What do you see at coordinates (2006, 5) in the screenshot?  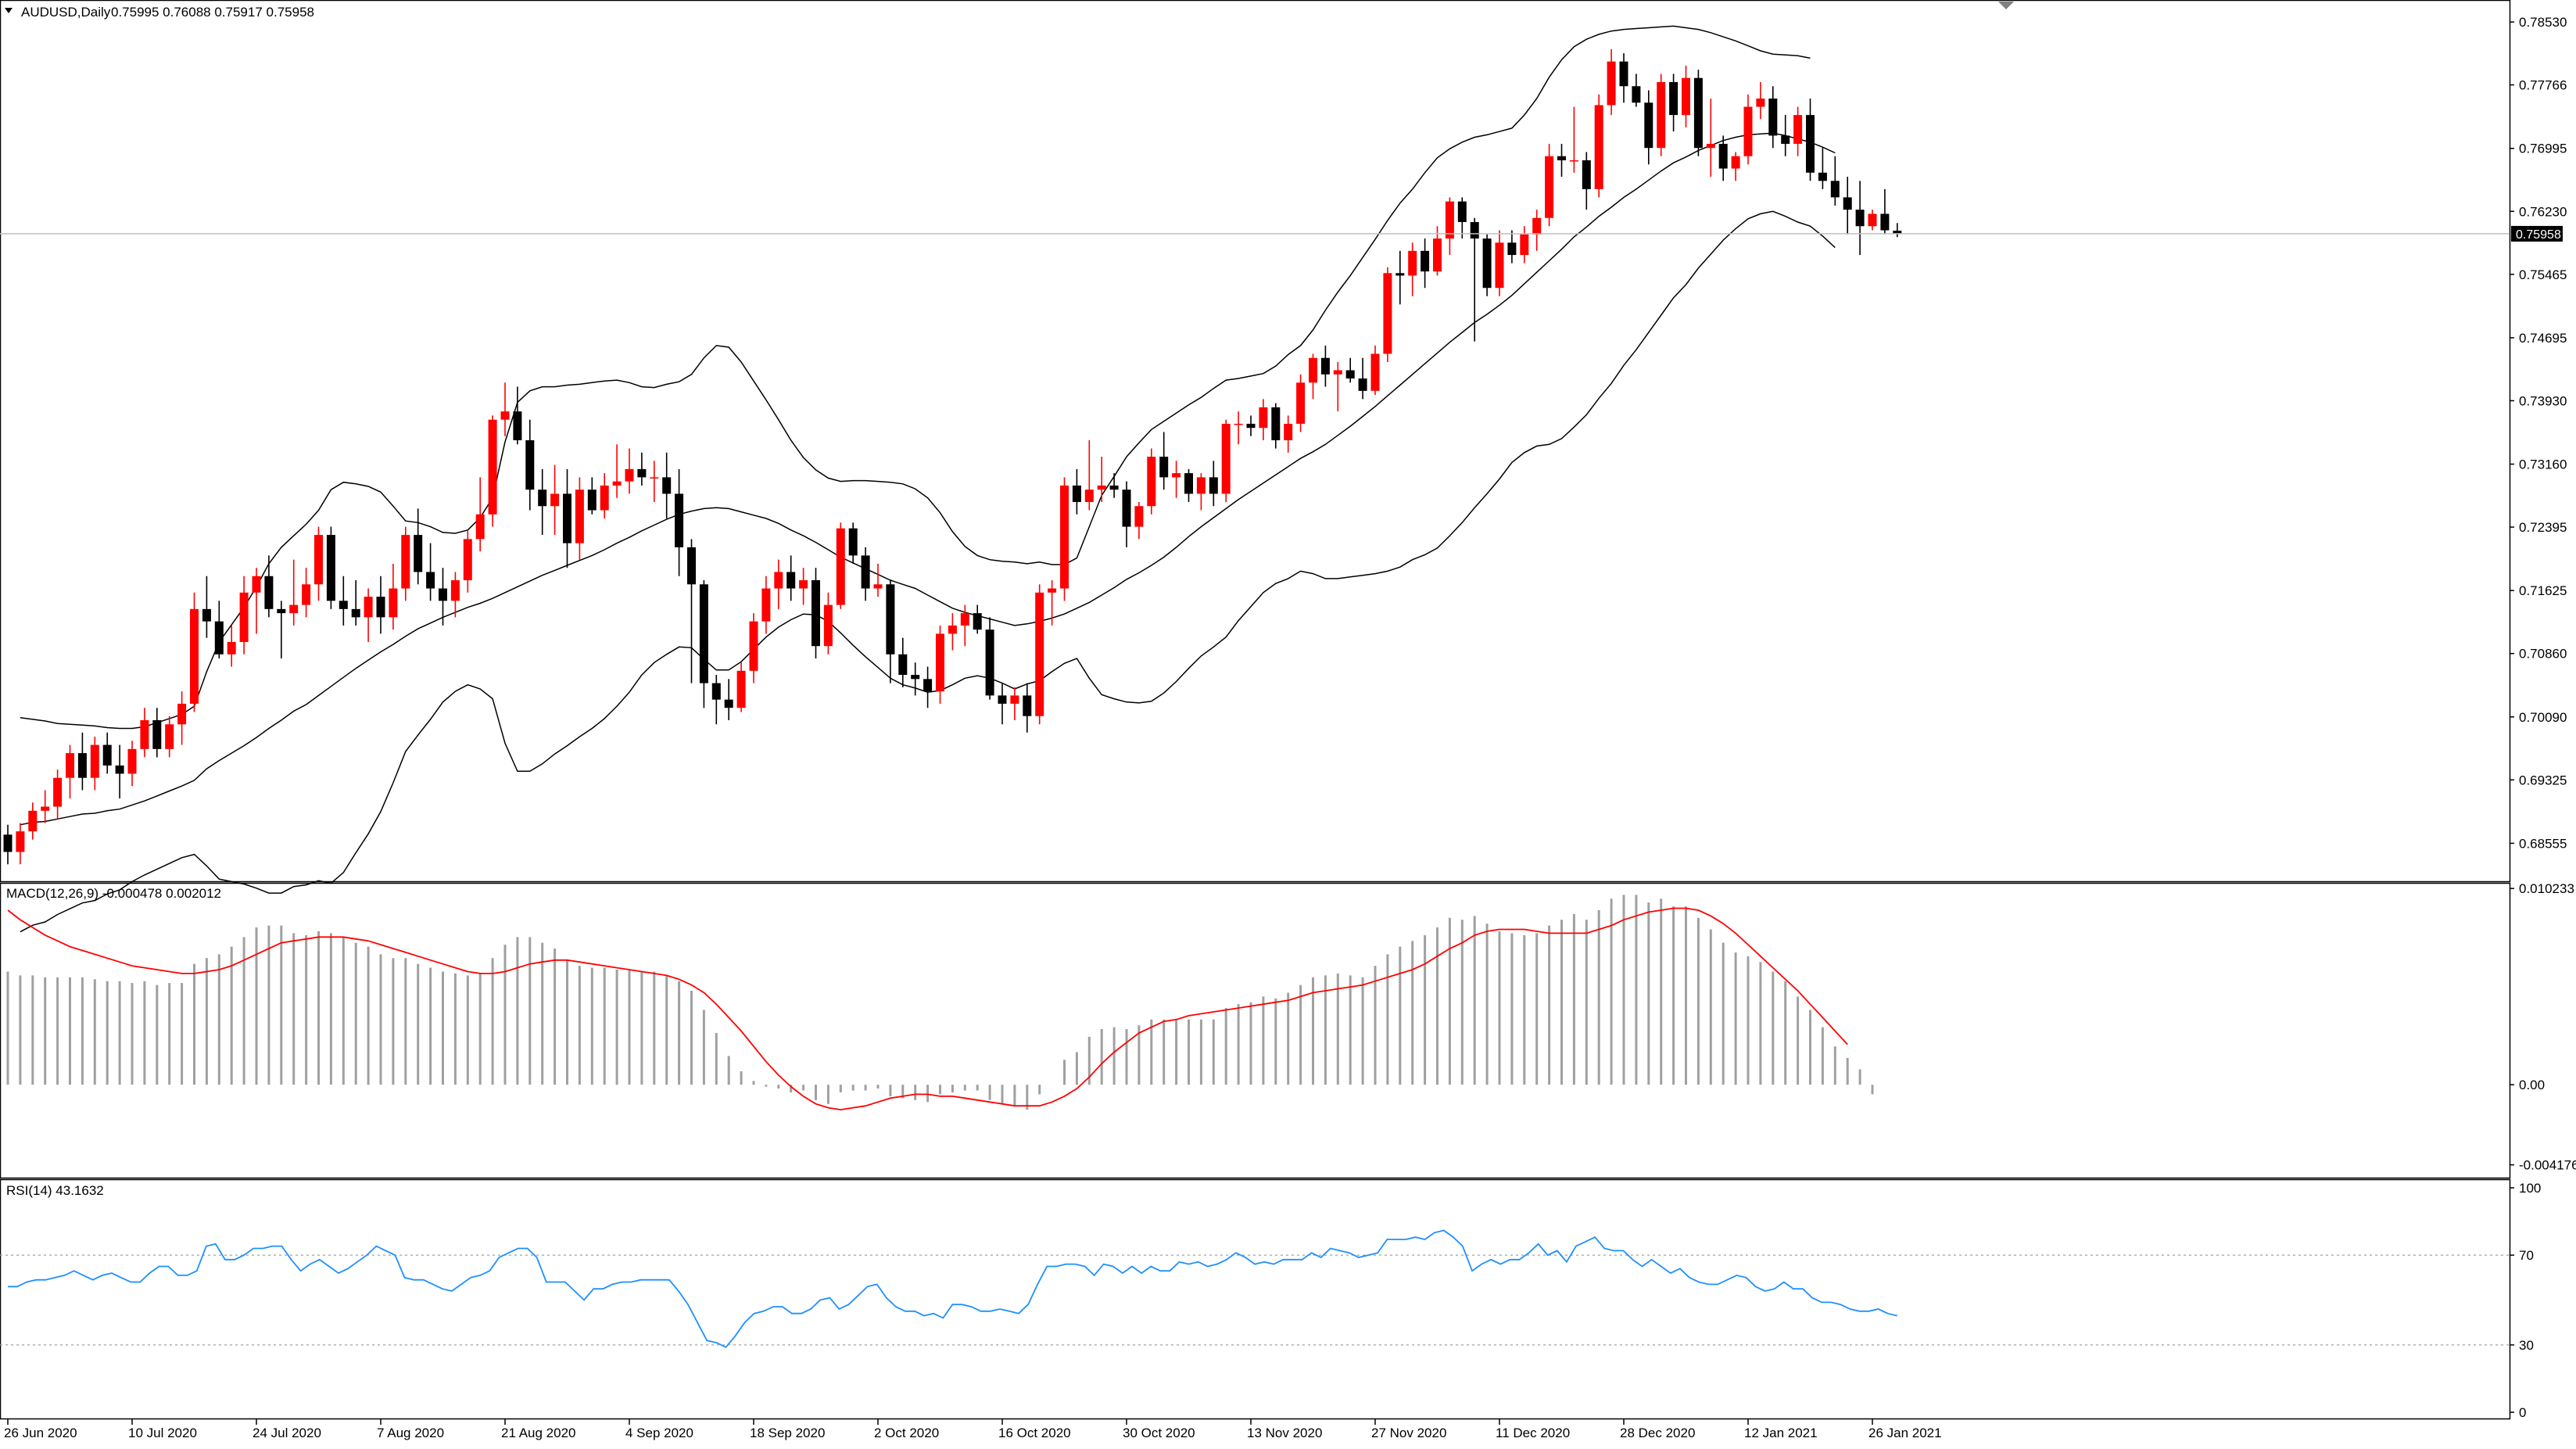 I see `chart-shift-marker` at bounding box center [2006, 5].